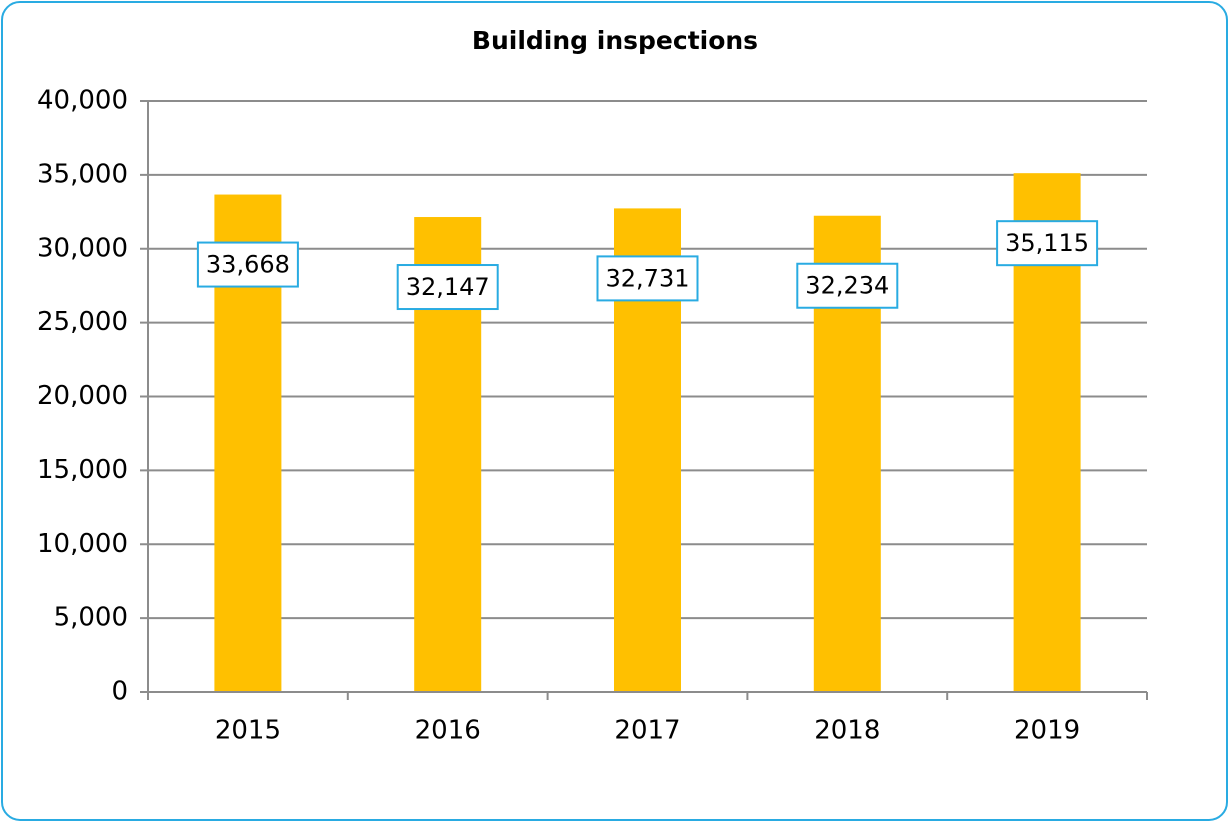 The width and height of the screenshot is (1229, 826). What do you see at coordinates (82, 544) in the screenshot?
I see `y-tick-label: 10,000` at bounding box center [82, 544].